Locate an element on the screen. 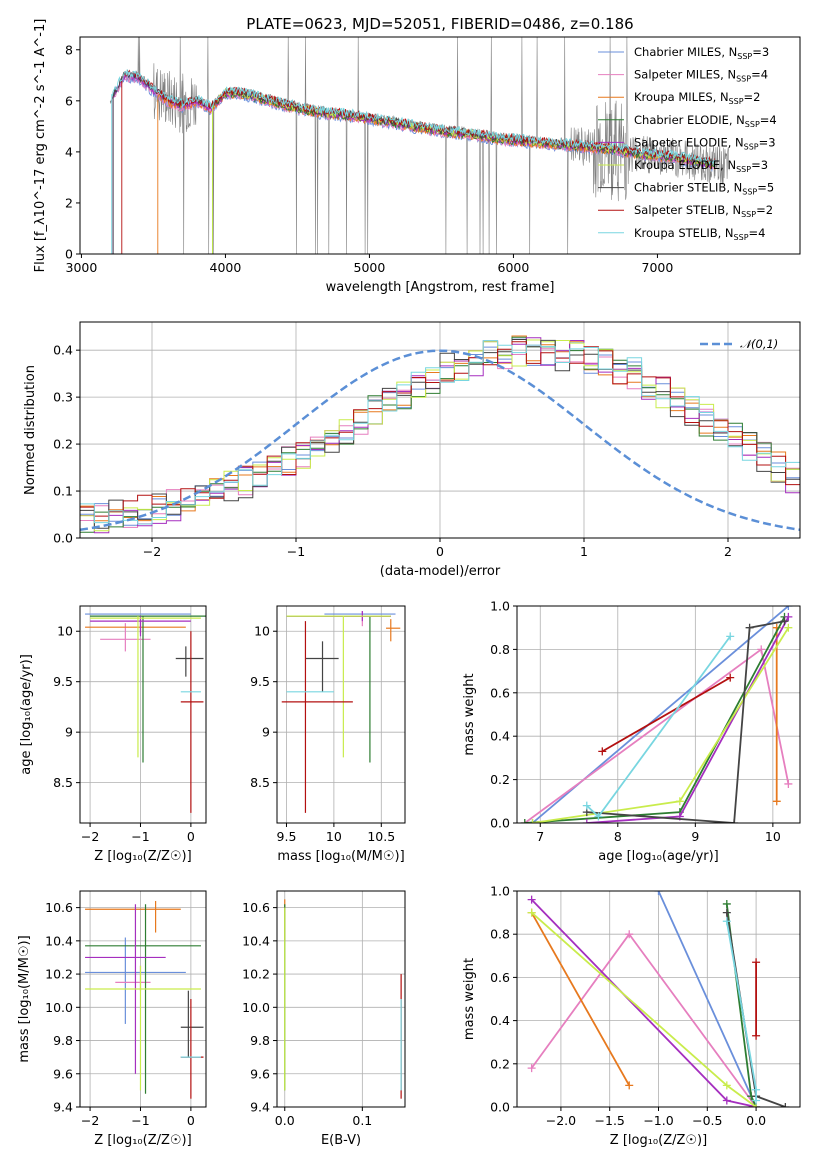  weight_vs_age-ytick-label: 1.0 is located at coordinates (500, 606).